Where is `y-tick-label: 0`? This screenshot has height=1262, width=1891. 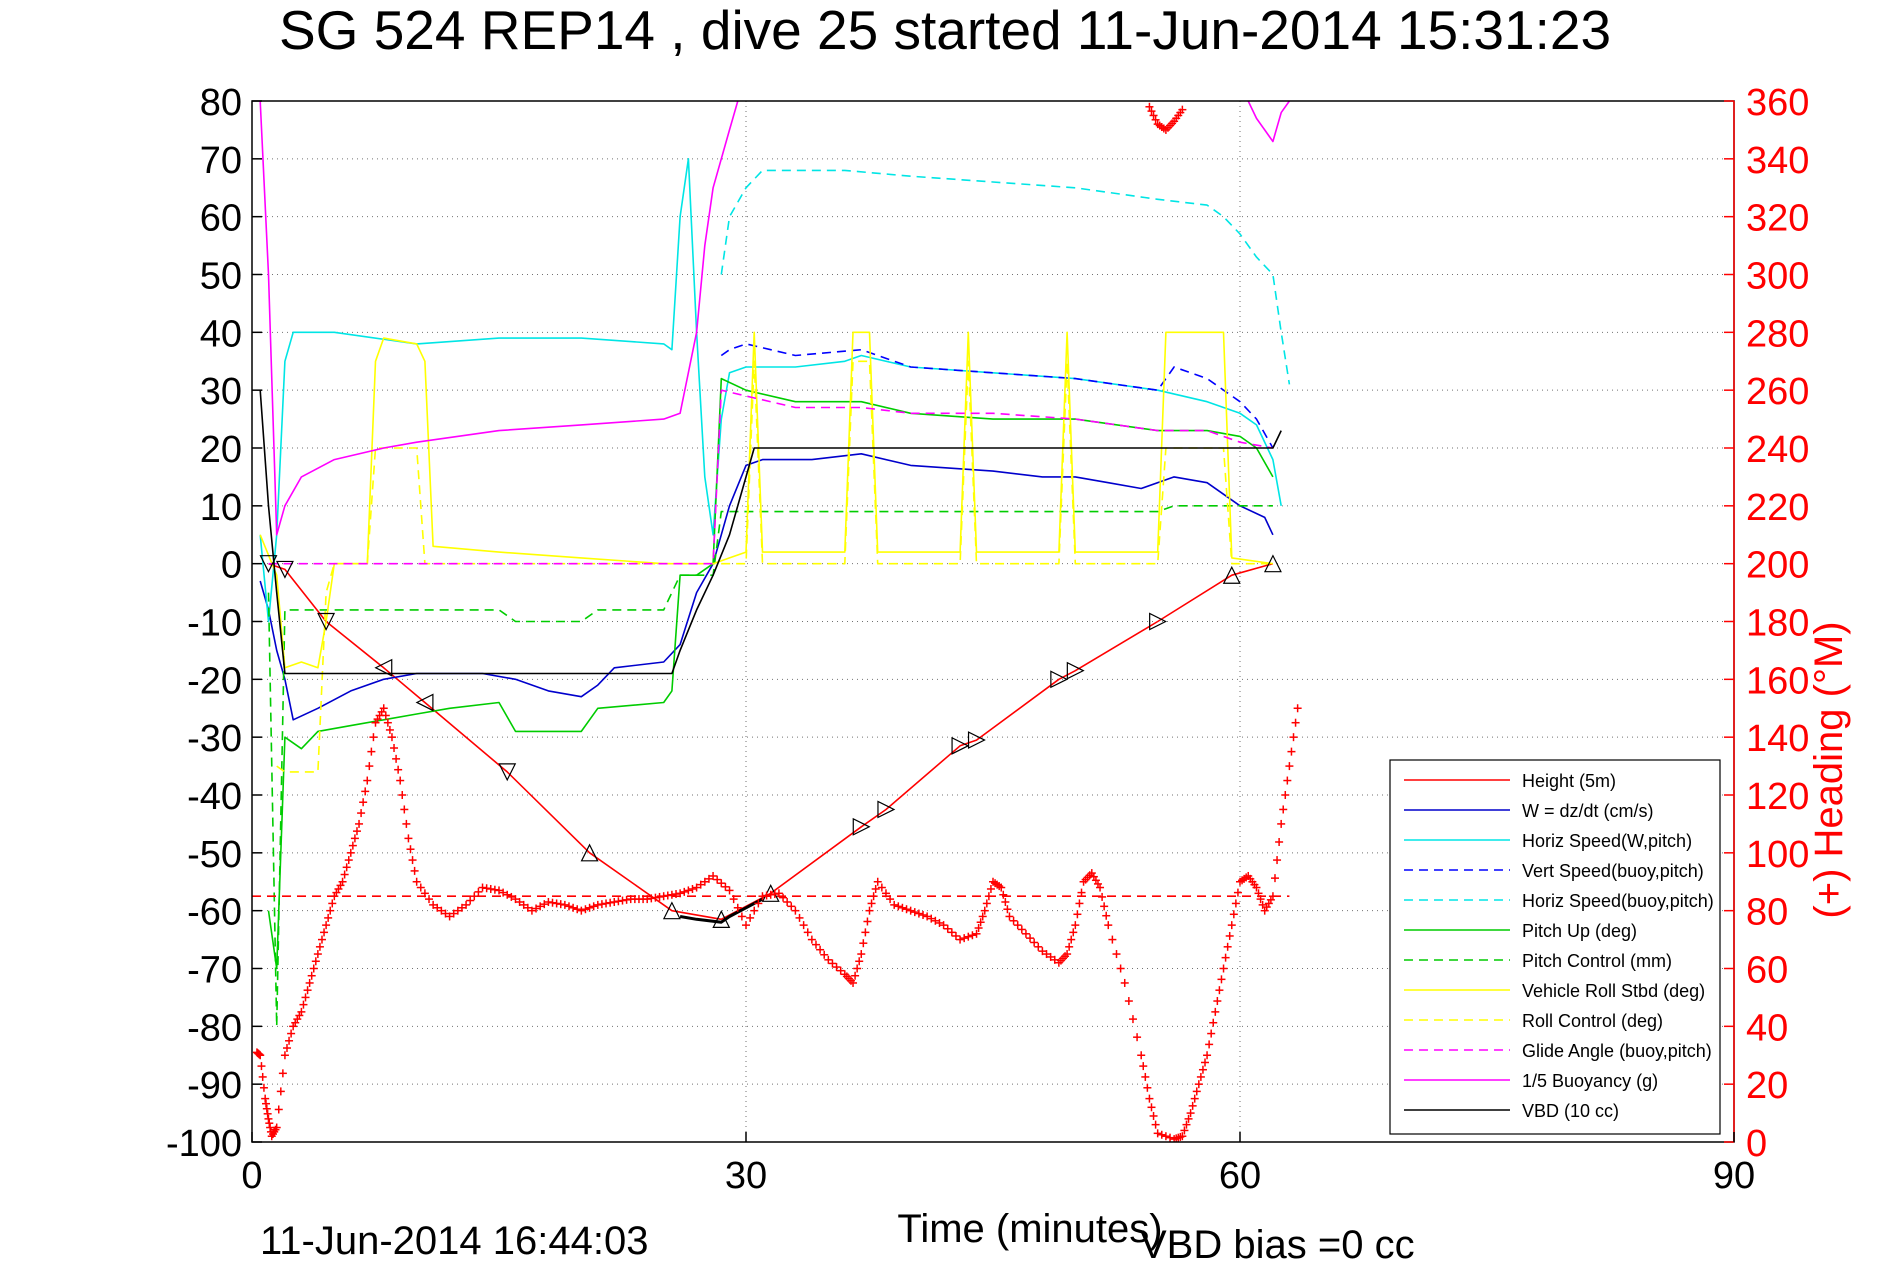 y-tick-label: 0 is located at coordinates (231, 566).